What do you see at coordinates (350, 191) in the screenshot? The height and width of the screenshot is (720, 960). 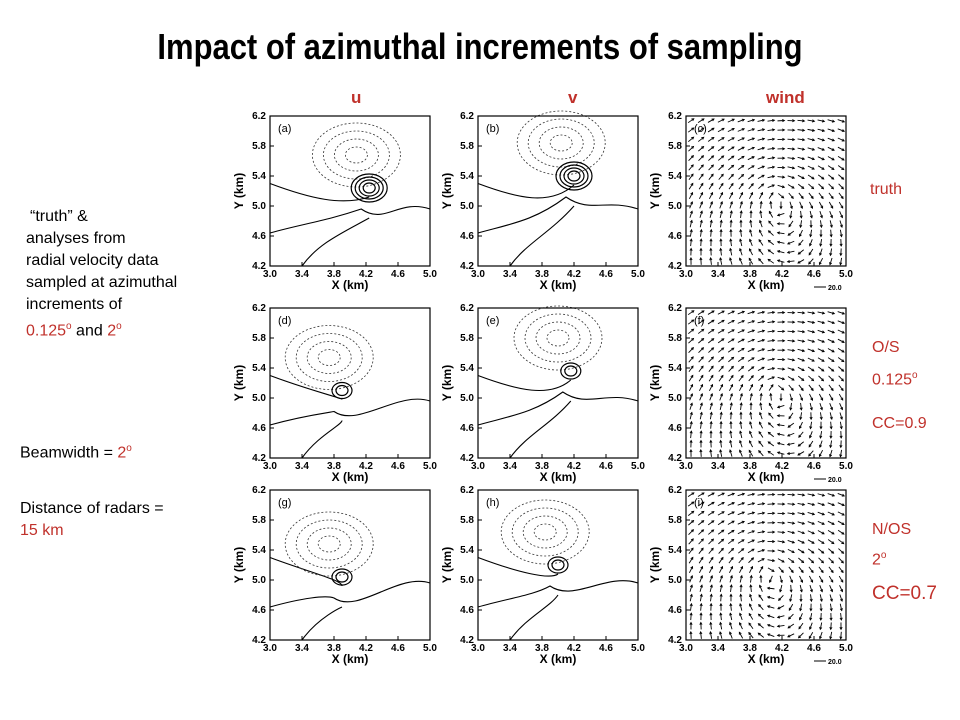 I see `plot-frame` at bounding box center [350, 191].